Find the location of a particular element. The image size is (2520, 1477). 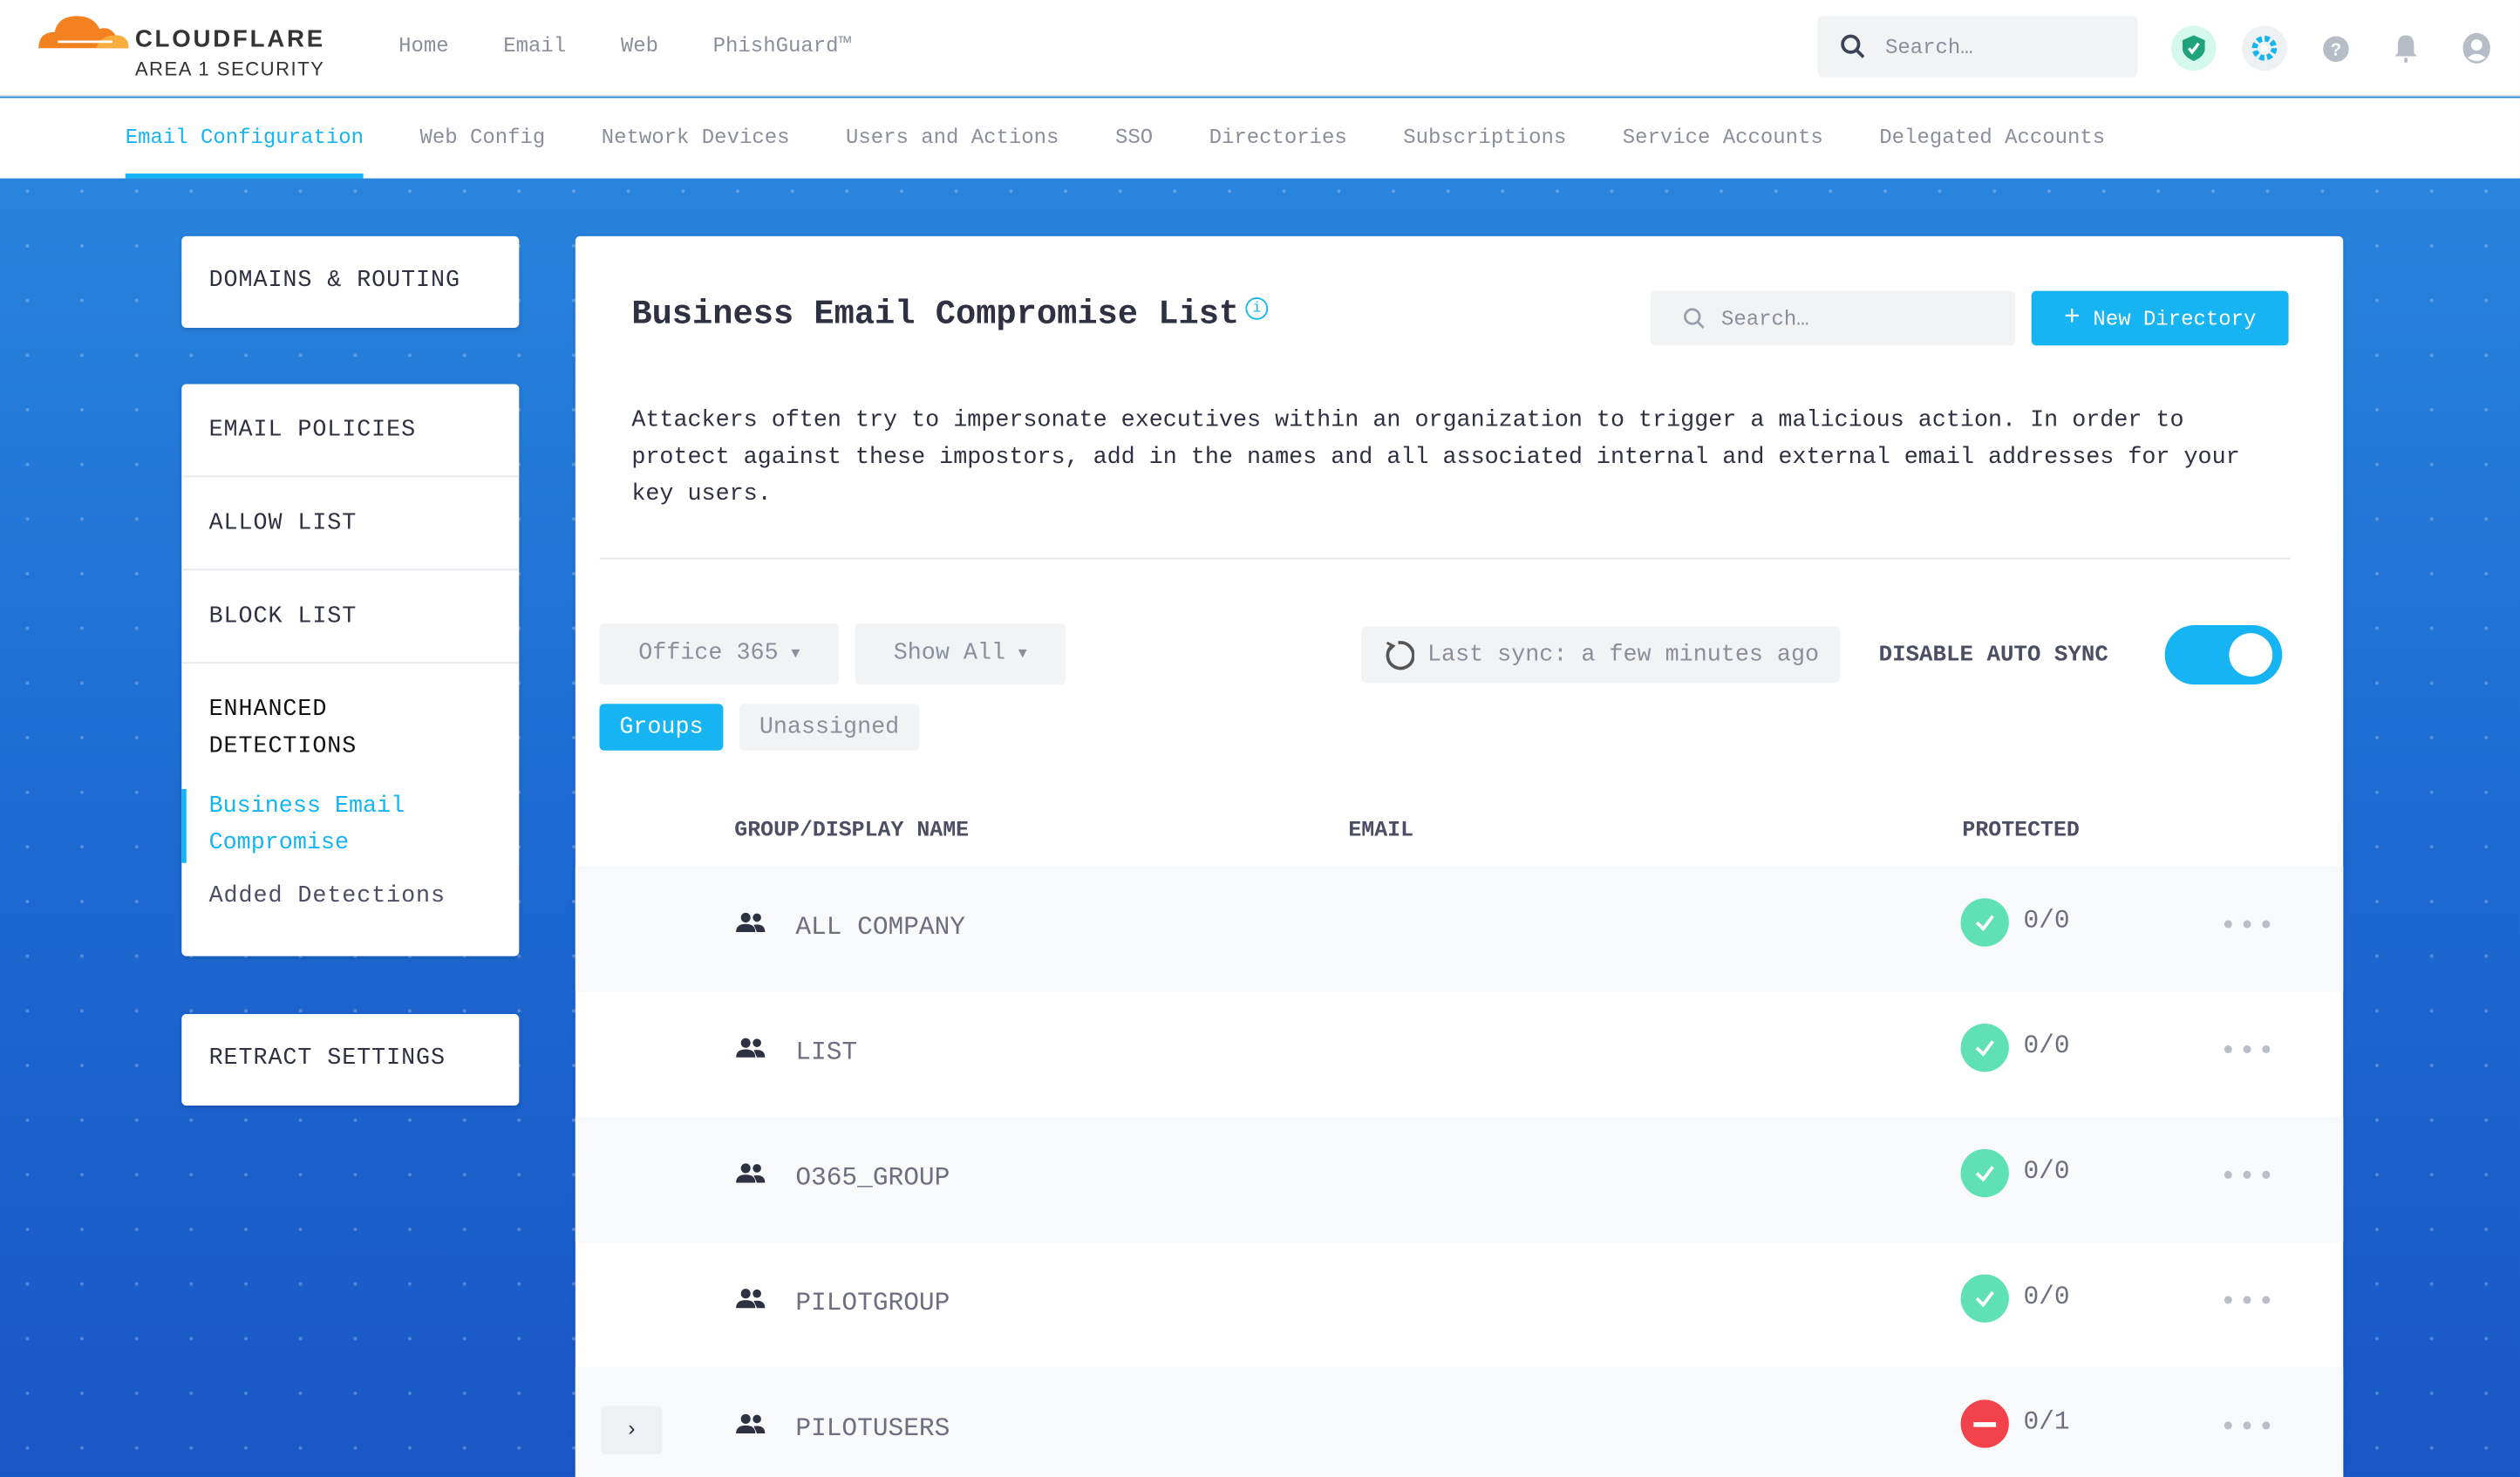

sync-now-button: Last sync: a few minutes ago is located at coordinates (1601, 655).